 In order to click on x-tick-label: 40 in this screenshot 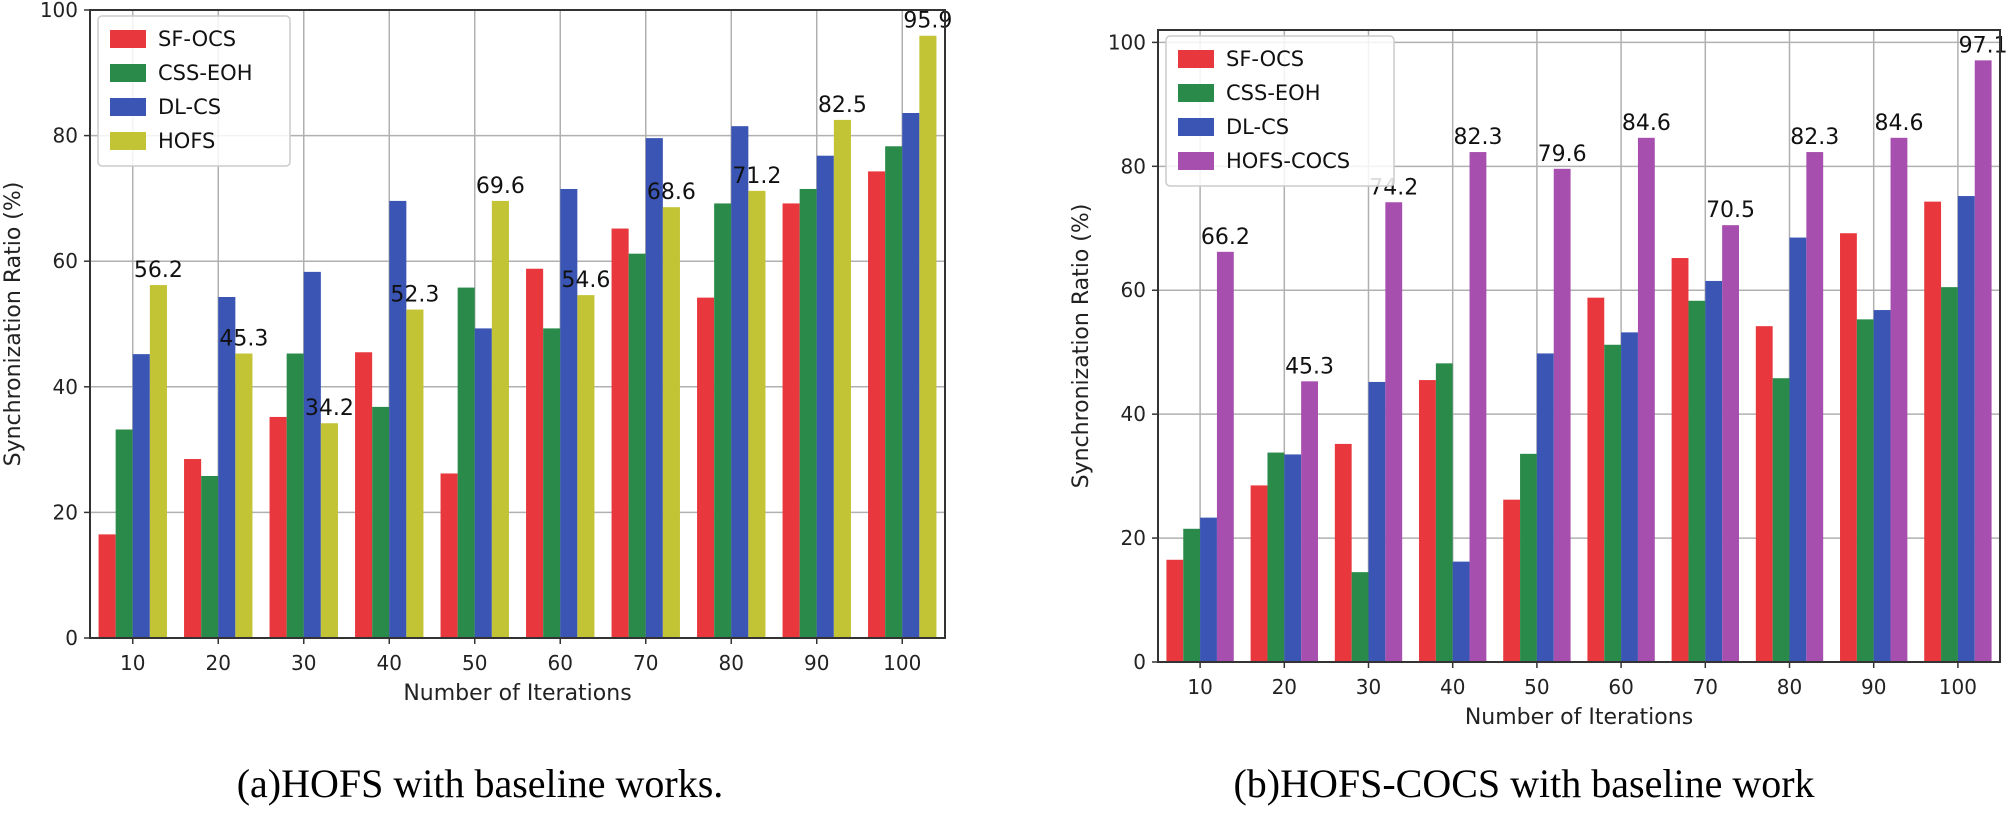, I will do `click(1452, 687)`.